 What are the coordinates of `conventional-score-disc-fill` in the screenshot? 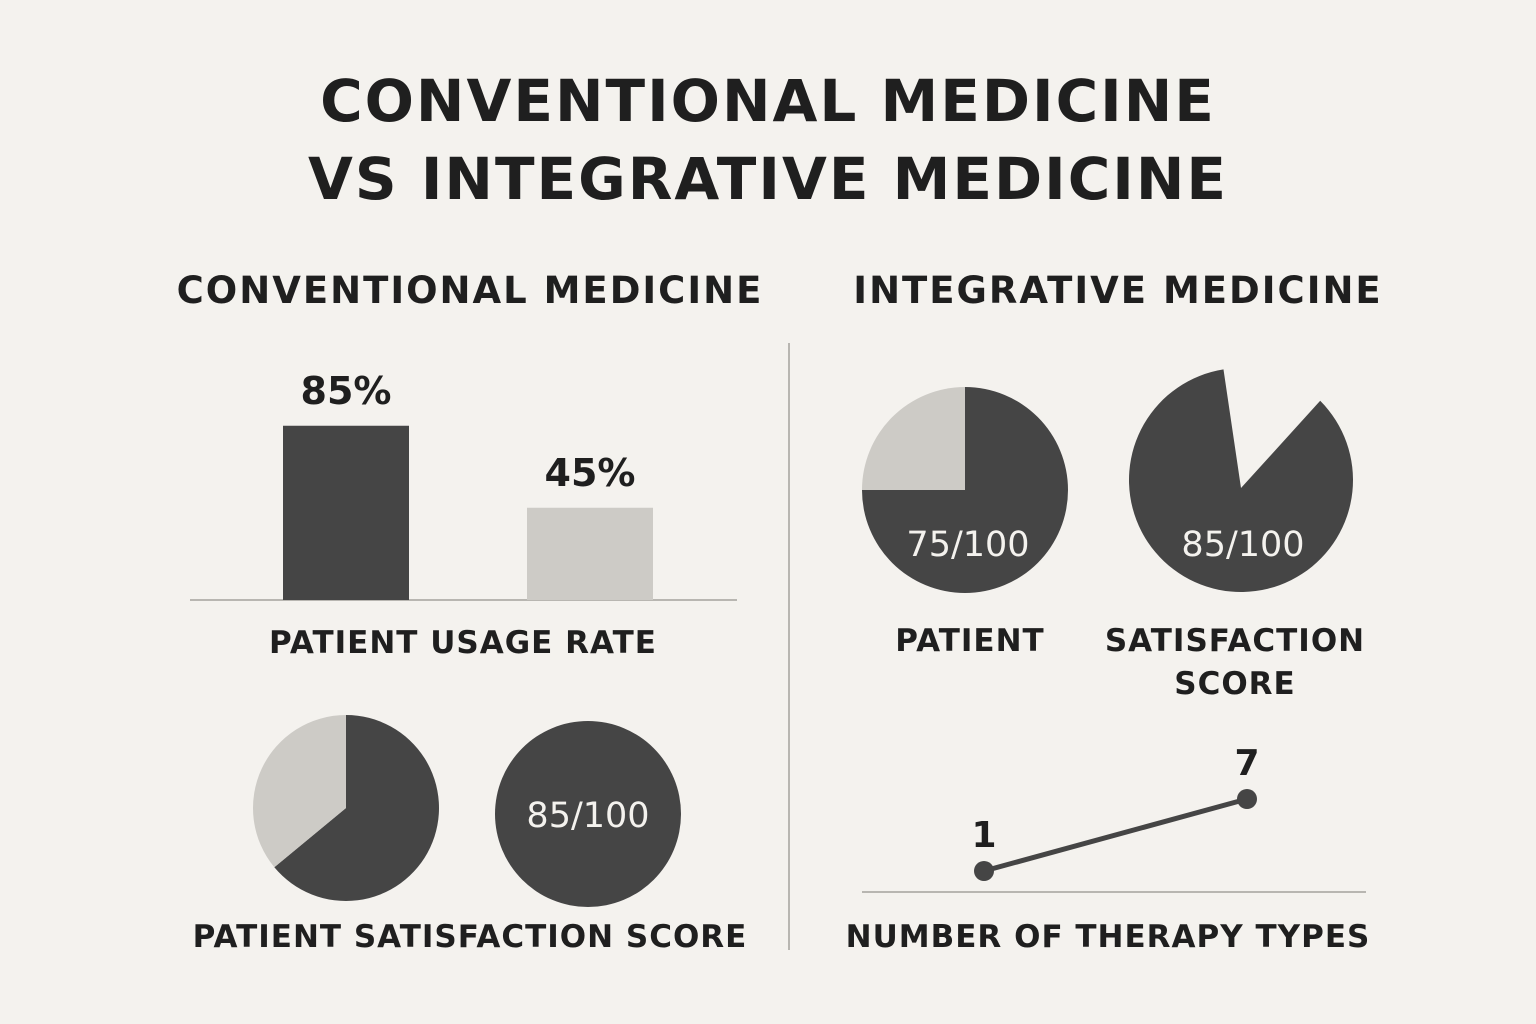 It's located at (588, 814).